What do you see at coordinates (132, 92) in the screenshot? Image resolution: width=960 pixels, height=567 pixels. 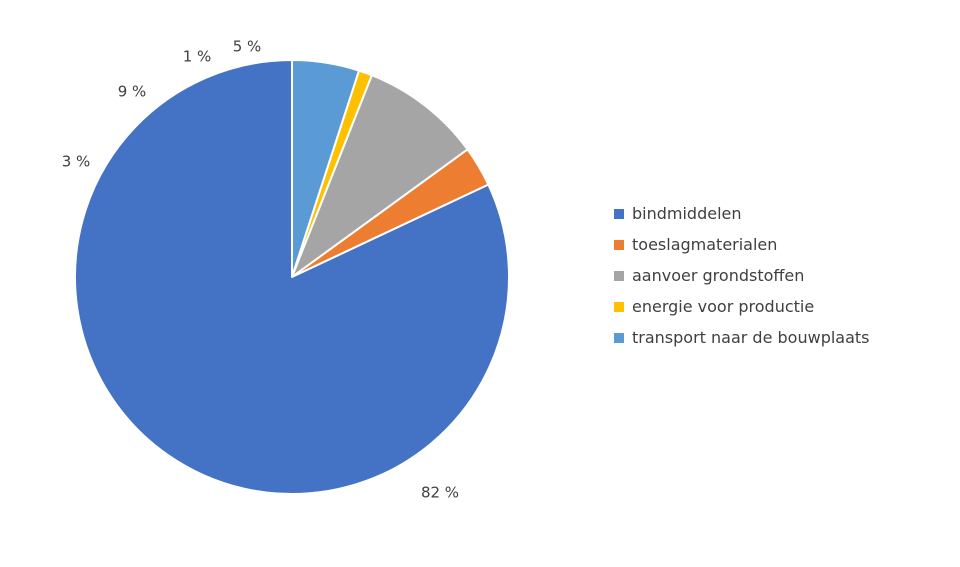 I see `data-label-aanvoer-grondstoffen: 9 %` at bounding box center [132, 92].